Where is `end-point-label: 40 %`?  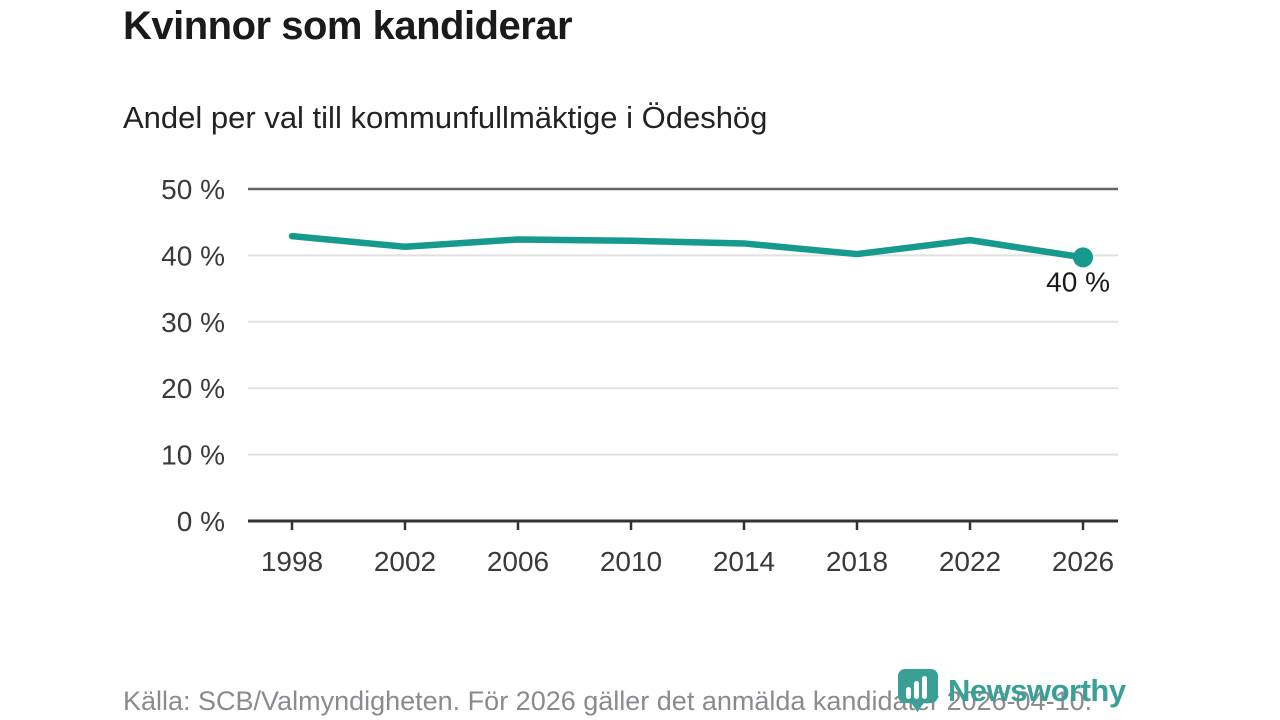 end-point-label: 40 % is located at coordinates (1078, 281).